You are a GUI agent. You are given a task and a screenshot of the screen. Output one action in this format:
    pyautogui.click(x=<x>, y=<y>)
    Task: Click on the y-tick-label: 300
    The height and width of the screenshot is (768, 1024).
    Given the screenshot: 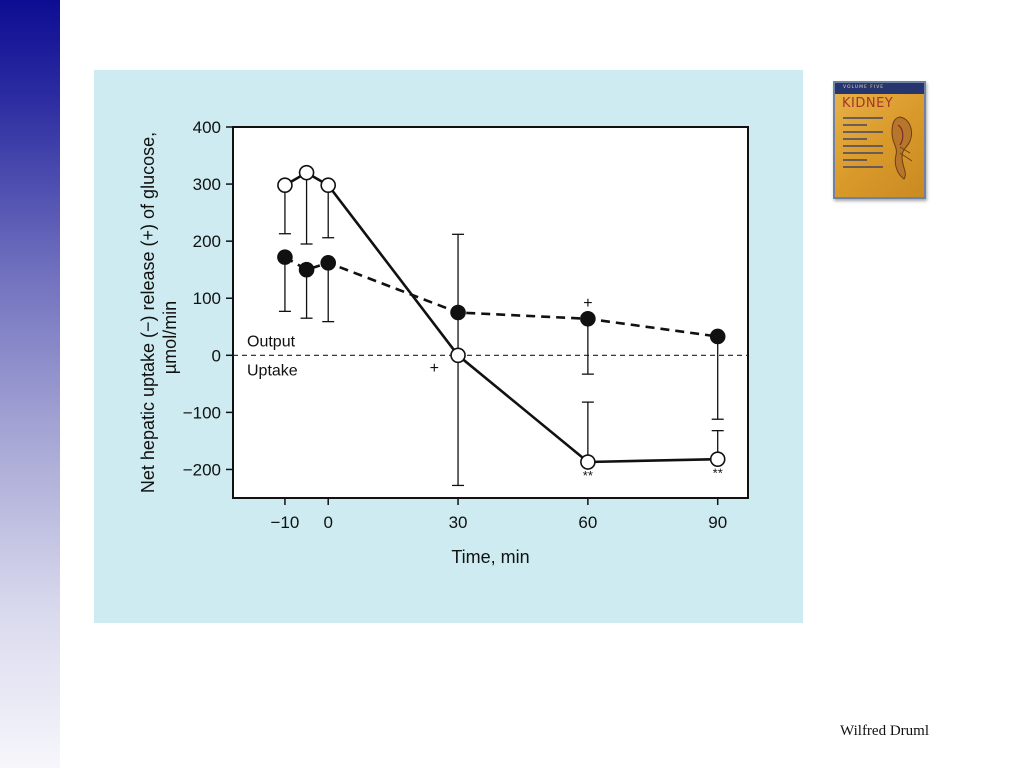 What is the action you would take?
    pyautogui.click(x=207, y=184)
    